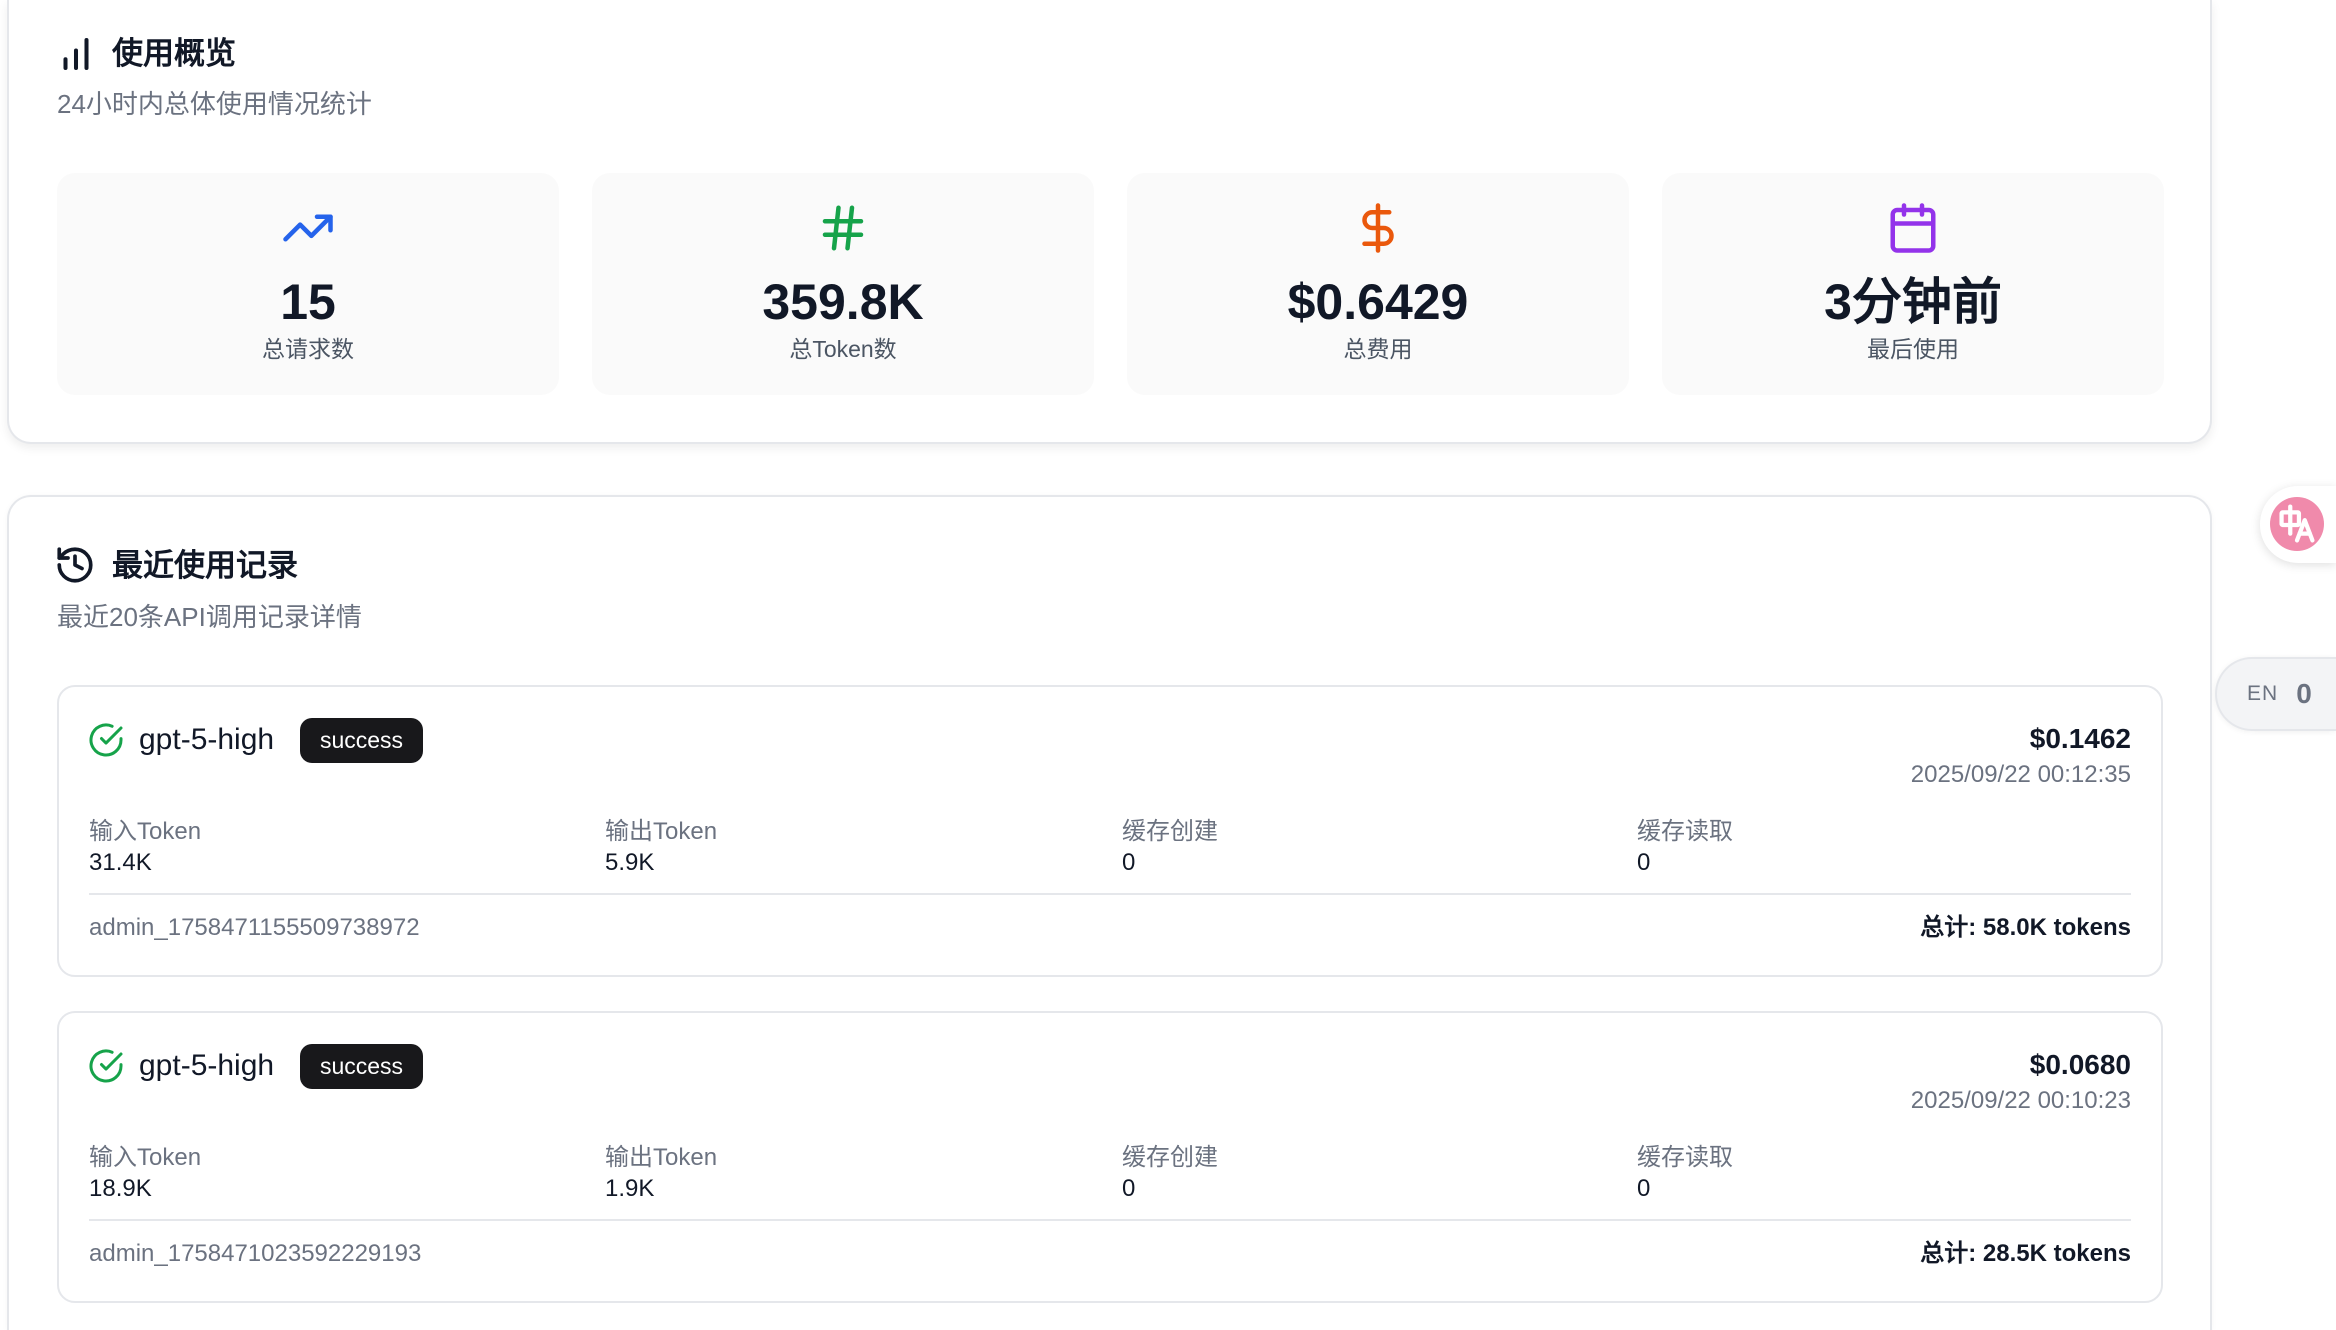 This screenshot has height=1330, width=2336. What do you see at coordinates (205, 565) in the screenshot?
I see `recent-title: 最近使用记录` at bounding box center [205, 565].